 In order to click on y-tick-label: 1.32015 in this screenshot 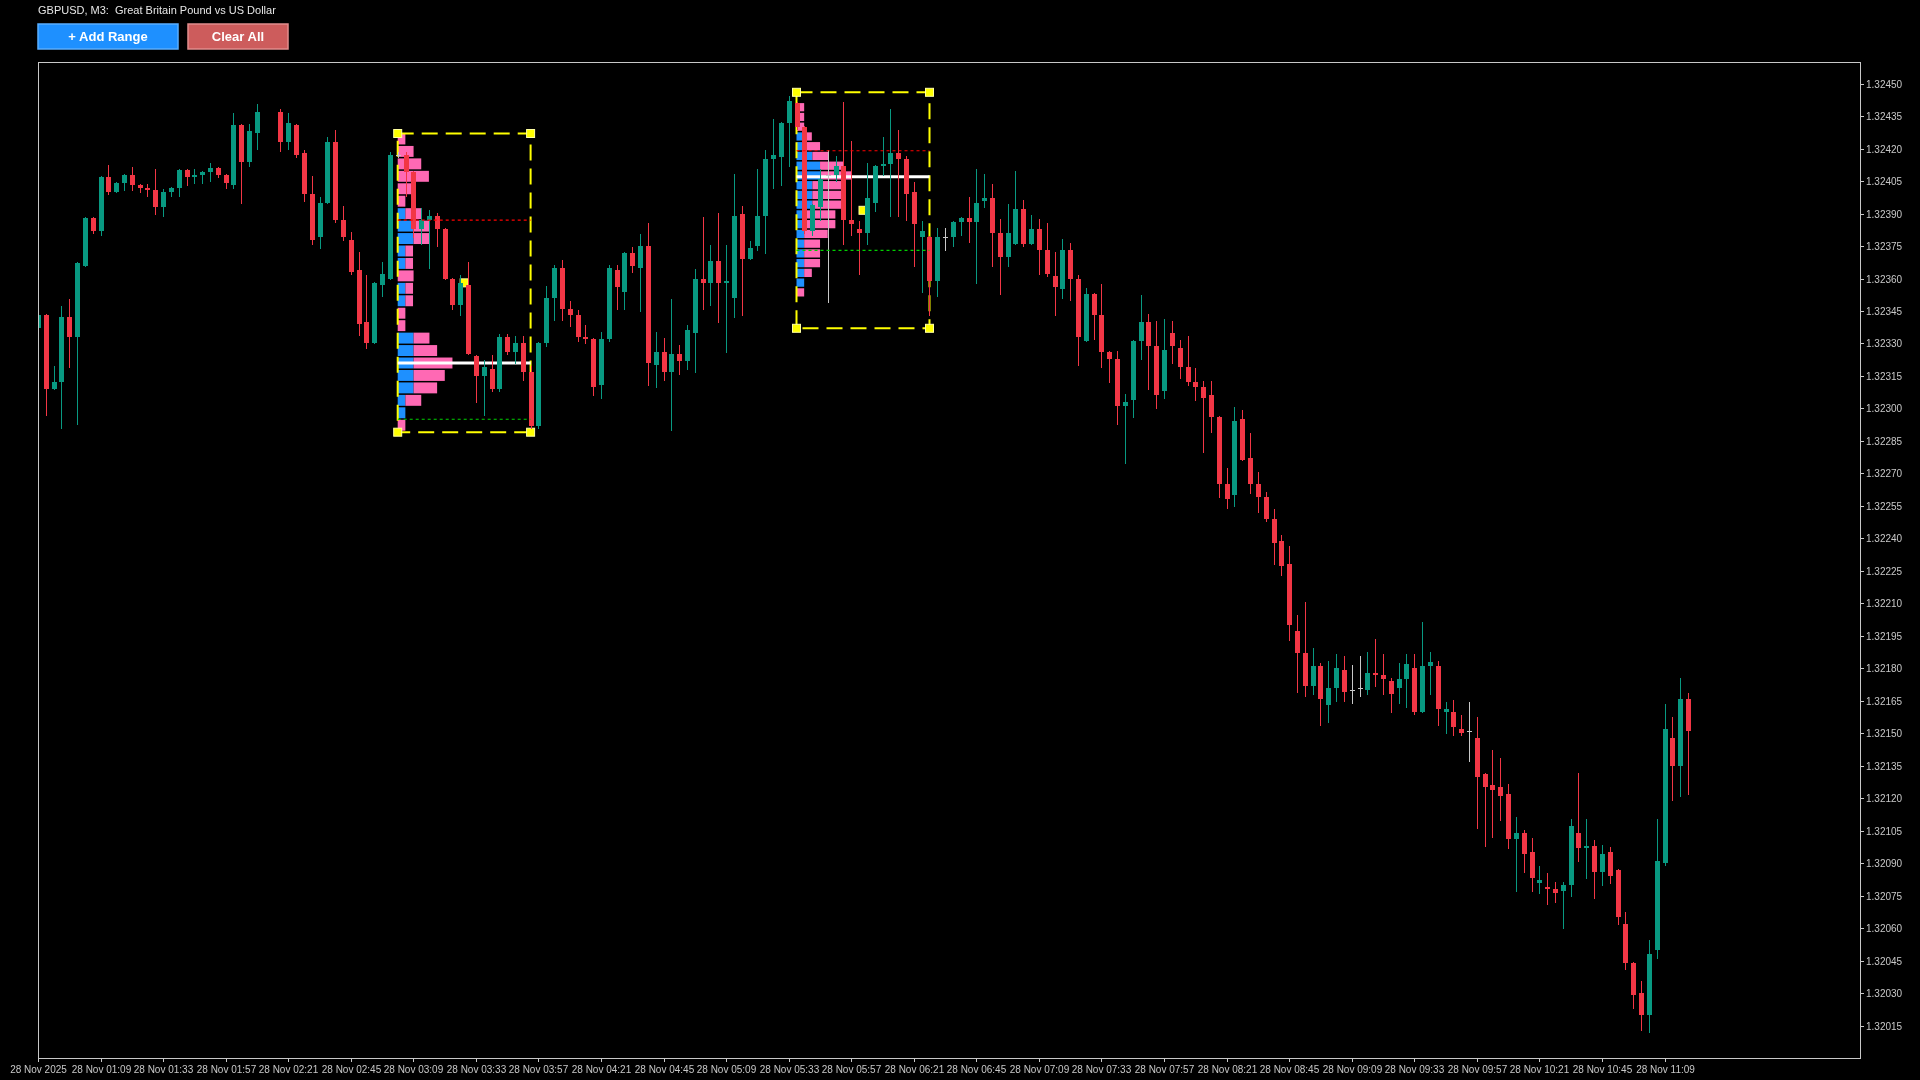, I will do `click(1884, 1026)`.